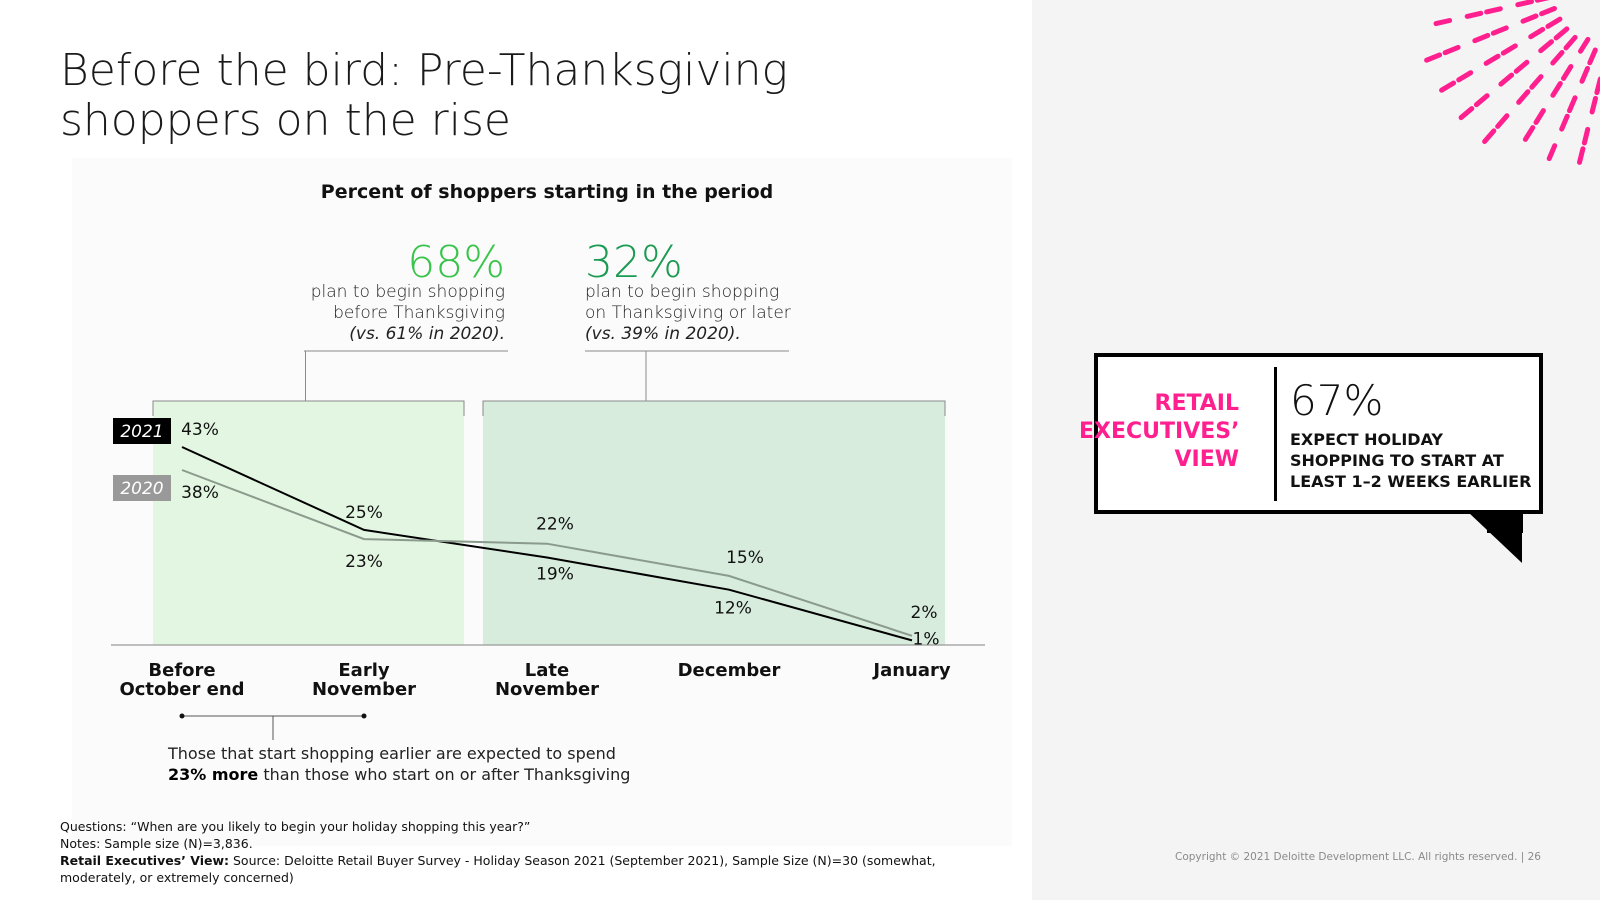 This screenshot has width=1600, height=900. Describe the element at coordinates (408, 292) in the screenshot. I see `region-text-line1-1: plan to begin shopping` at that location.